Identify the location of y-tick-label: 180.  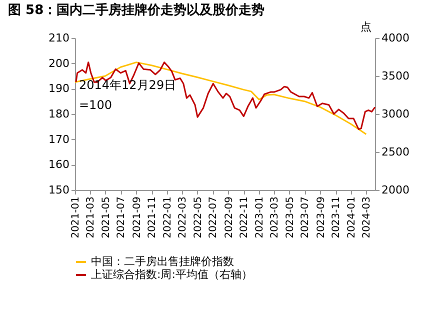
(59, 114).